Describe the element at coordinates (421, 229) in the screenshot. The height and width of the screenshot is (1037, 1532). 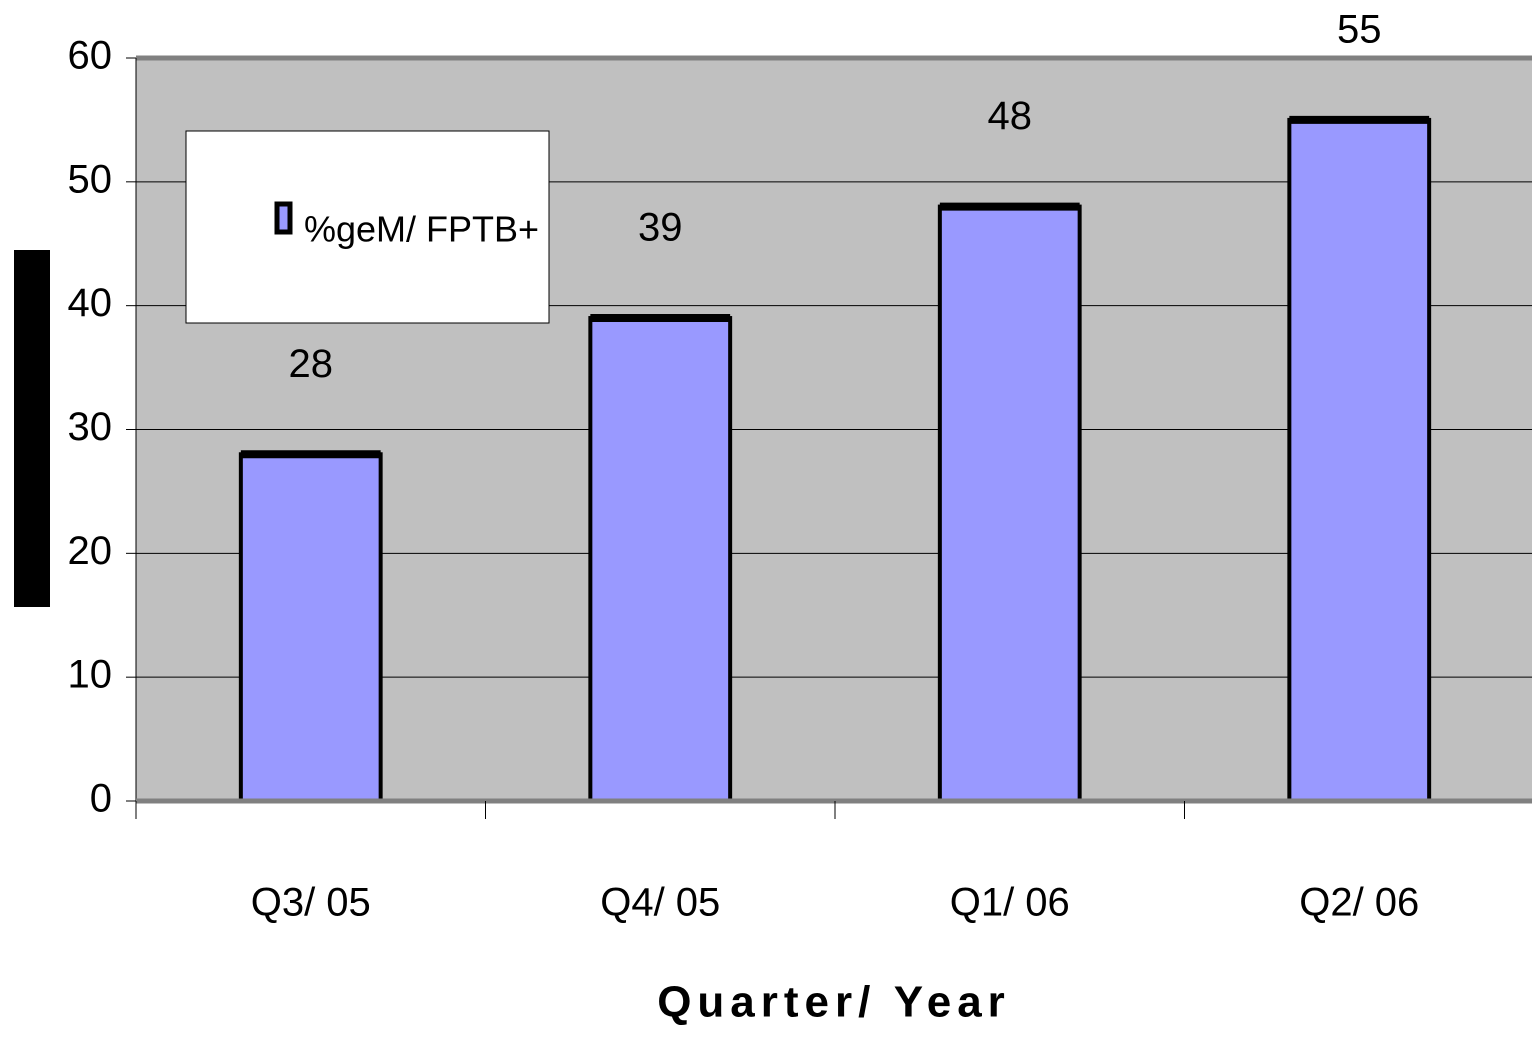
I see `legend-label: %geM/ FPTB+` at that location.